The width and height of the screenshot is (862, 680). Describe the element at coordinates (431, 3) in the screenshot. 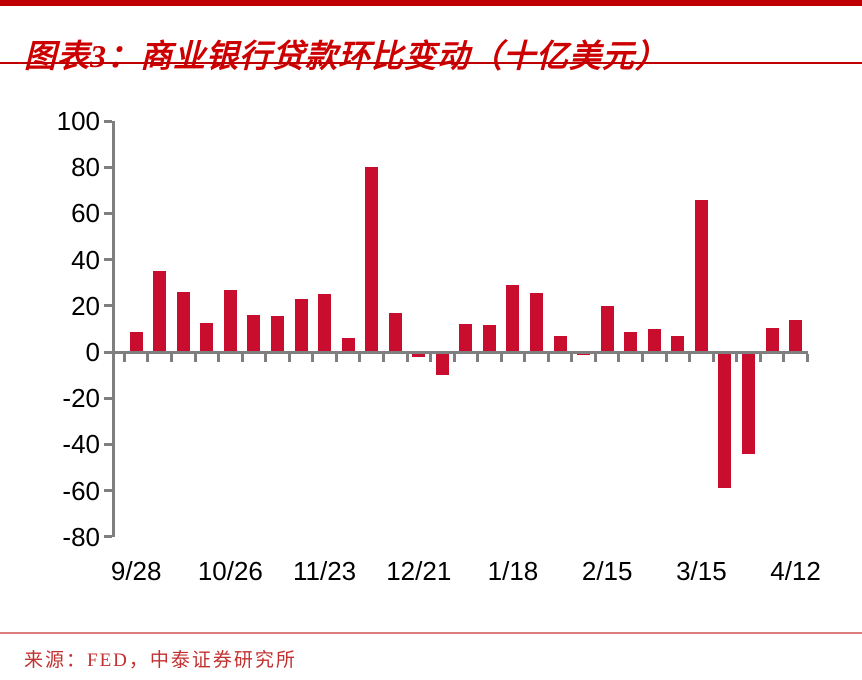

I see `top-accent-bar` at that location.